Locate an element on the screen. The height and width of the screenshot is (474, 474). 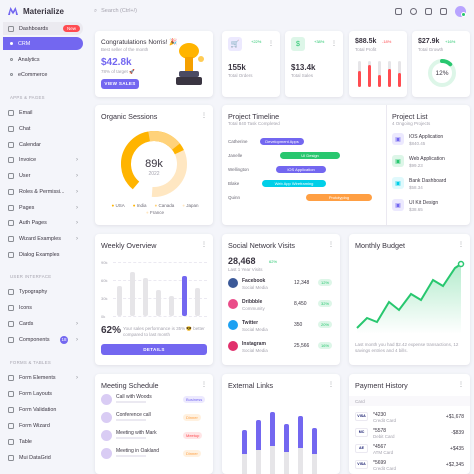
sidebar-item-roles: Roles & Permissi... › is located at coordinates (43, 191).